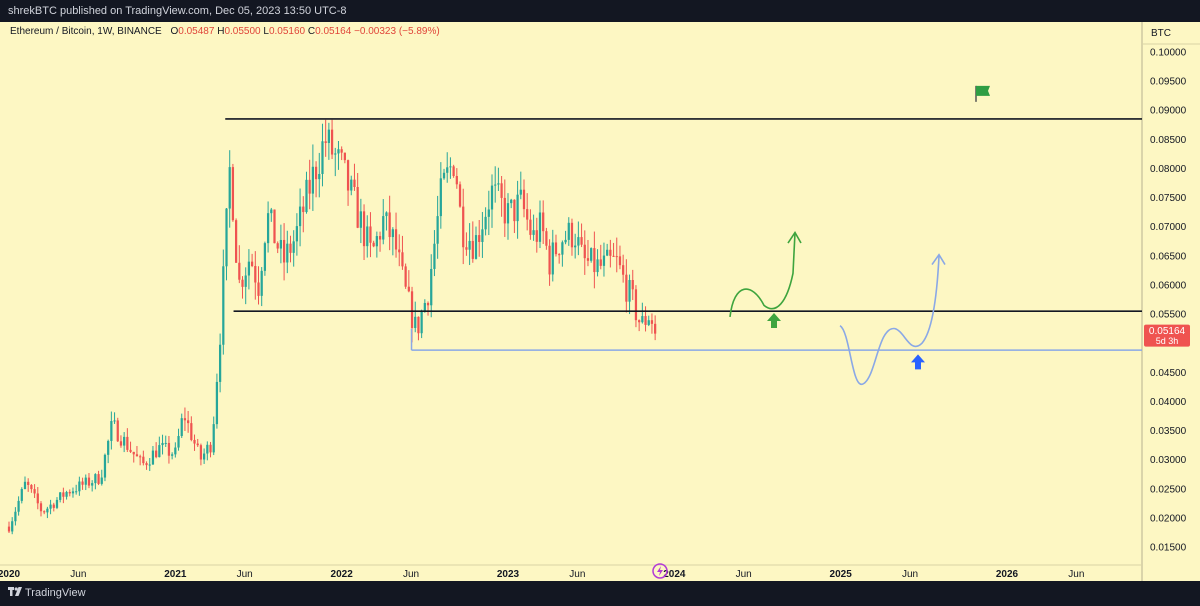 This screenshot has height=606, width=1200. Describe the element at coordinates (333, 31) in the screenshot. I see `close-value: 0.05164` at that location.